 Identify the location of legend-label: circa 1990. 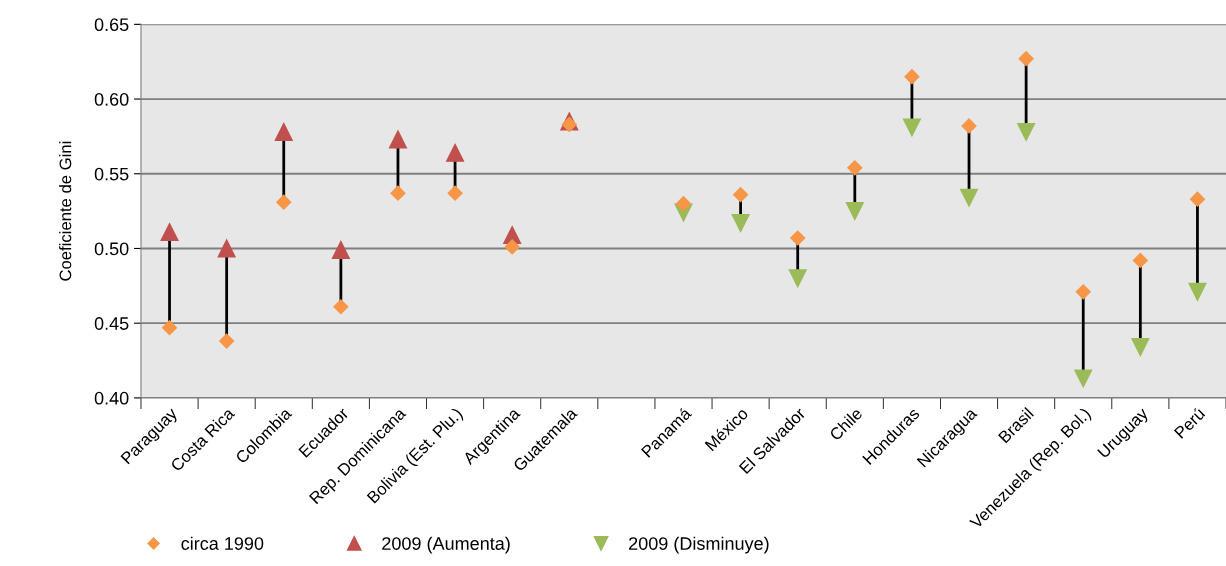
(222, 543).